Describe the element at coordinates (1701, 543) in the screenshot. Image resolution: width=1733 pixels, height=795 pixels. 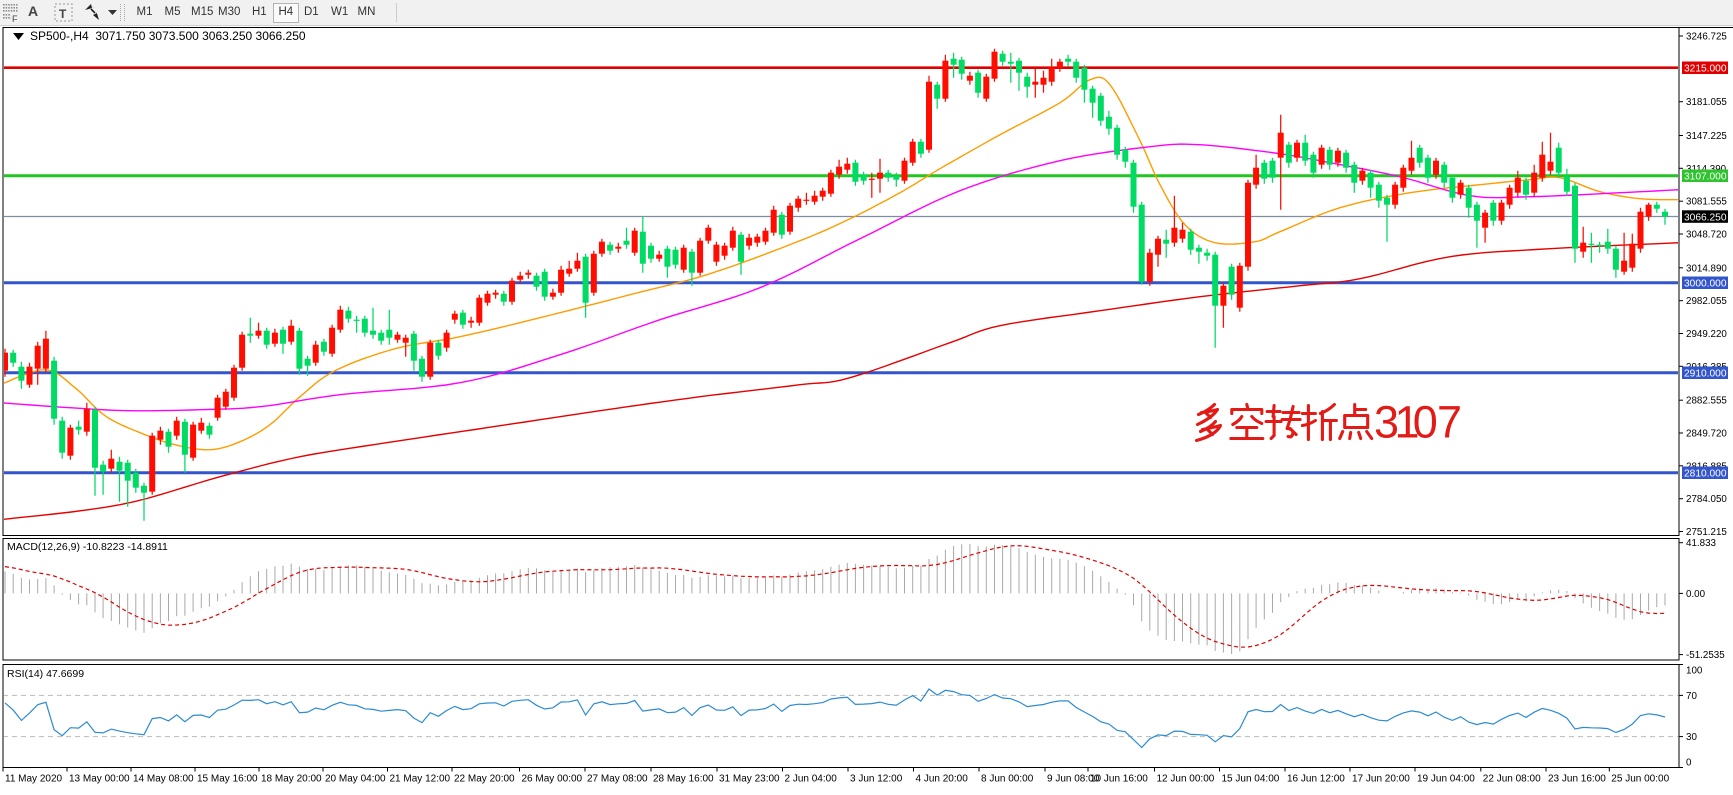
I see `svg-text: 41.833` at that location.